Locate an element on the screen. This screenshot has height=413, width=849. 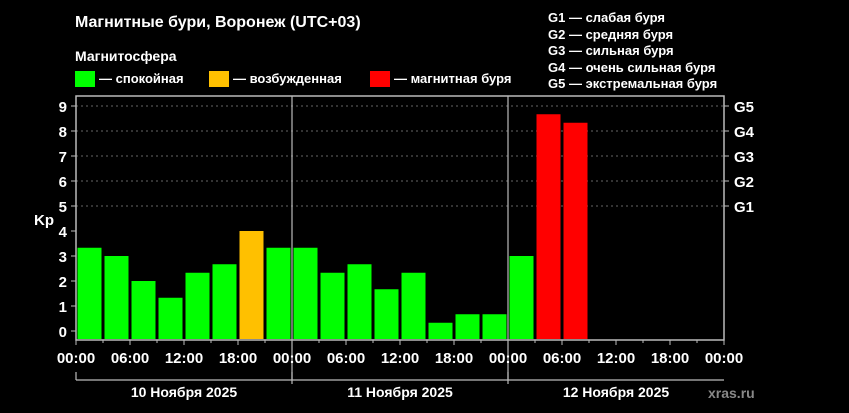
y-axis-label: Kp is located at coordinates (44, 220).